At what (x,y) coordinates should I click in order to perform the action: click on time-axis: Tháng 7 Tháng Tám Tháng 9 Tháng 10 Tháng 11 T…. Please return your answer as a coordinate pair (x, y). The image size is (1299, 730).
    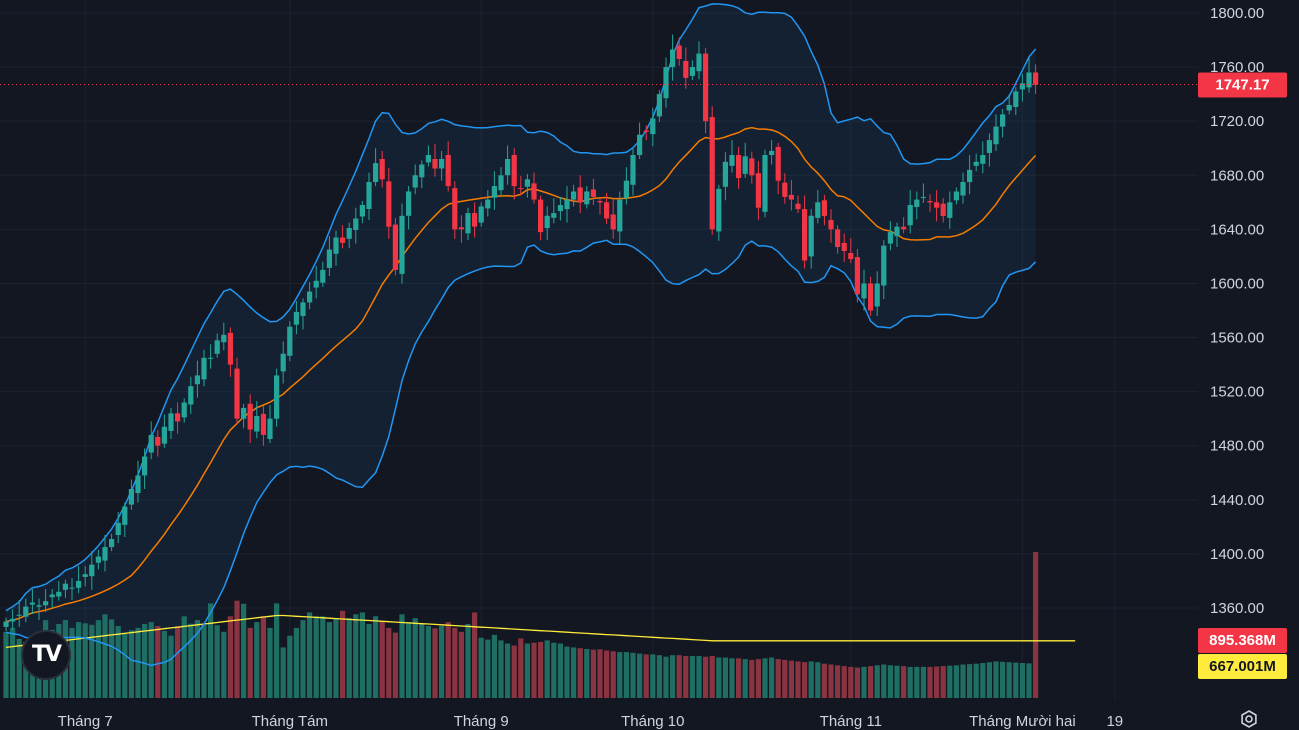
    Looking at the image, I should click on (590, 721).